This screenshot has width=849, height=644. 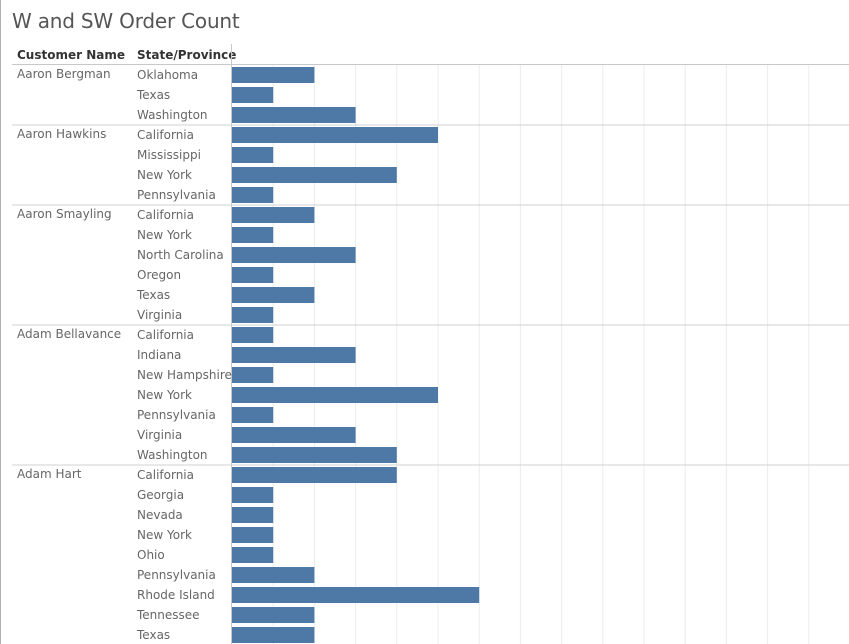 What do you see at coordinates (160, 495) in the screenshot?
I see `state-label: Georgia` at bounding box center [160, 495].